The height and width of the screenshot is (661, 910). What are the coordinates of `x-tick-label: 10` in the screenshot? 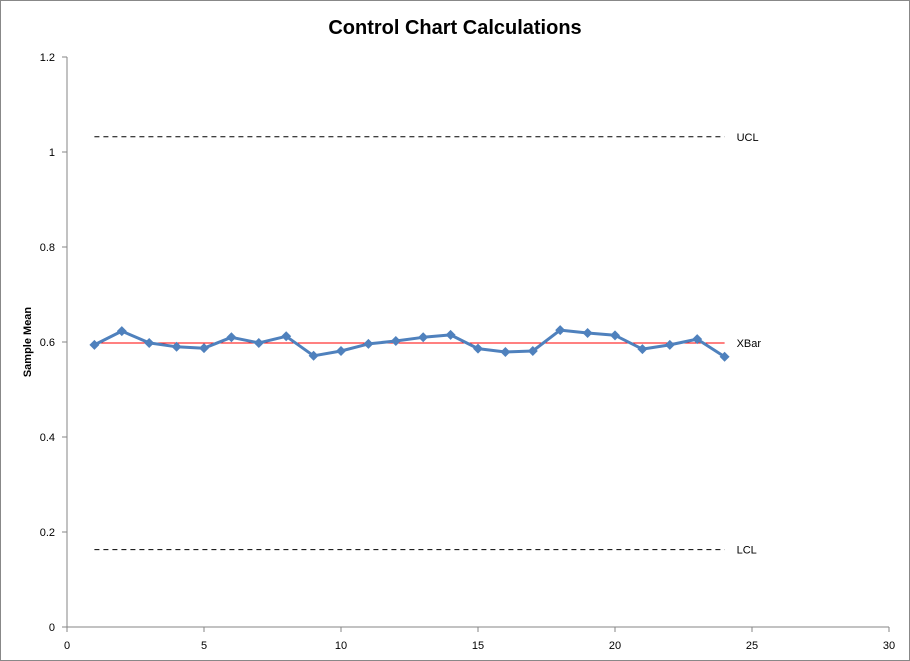 It's located at (341, 646).